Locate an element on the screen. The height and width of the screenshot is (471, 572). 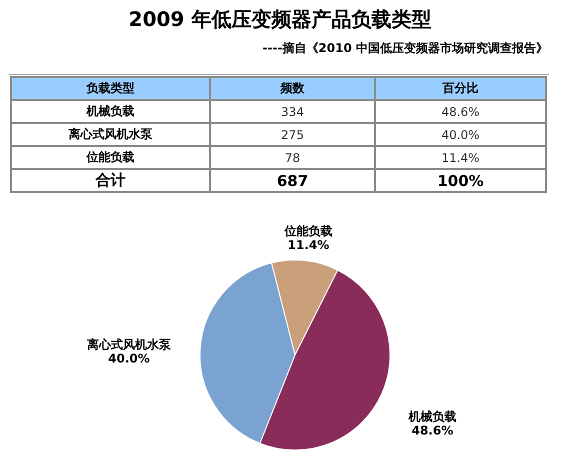
text: 频数 is located at coordinates (292, 88).